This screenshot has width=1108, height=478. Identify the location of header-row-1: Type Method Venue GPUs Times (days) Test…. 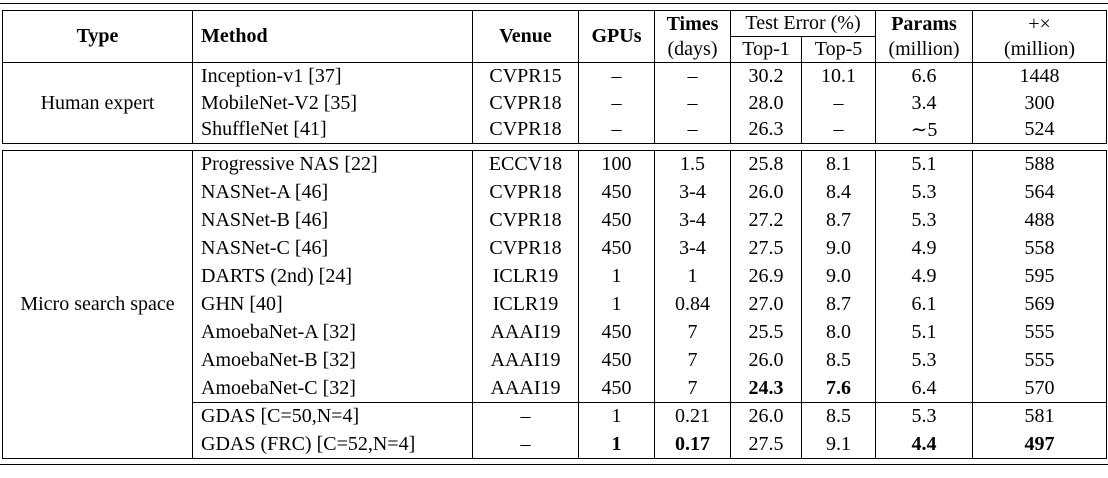
(554, 36).